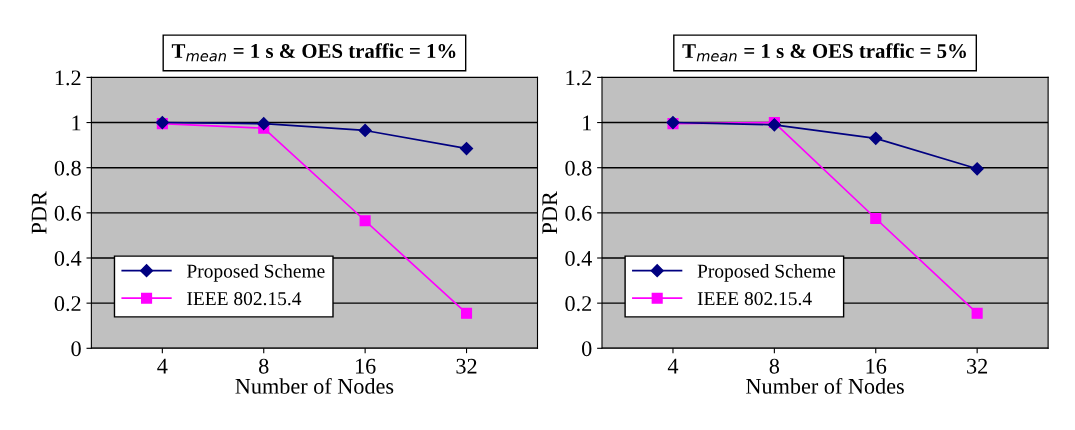 This screenshot has width=1075, height=430. I want to click on chart-title: T$_{mean}$ = 1 s & OES traffic = 1%, so click(313, 52).